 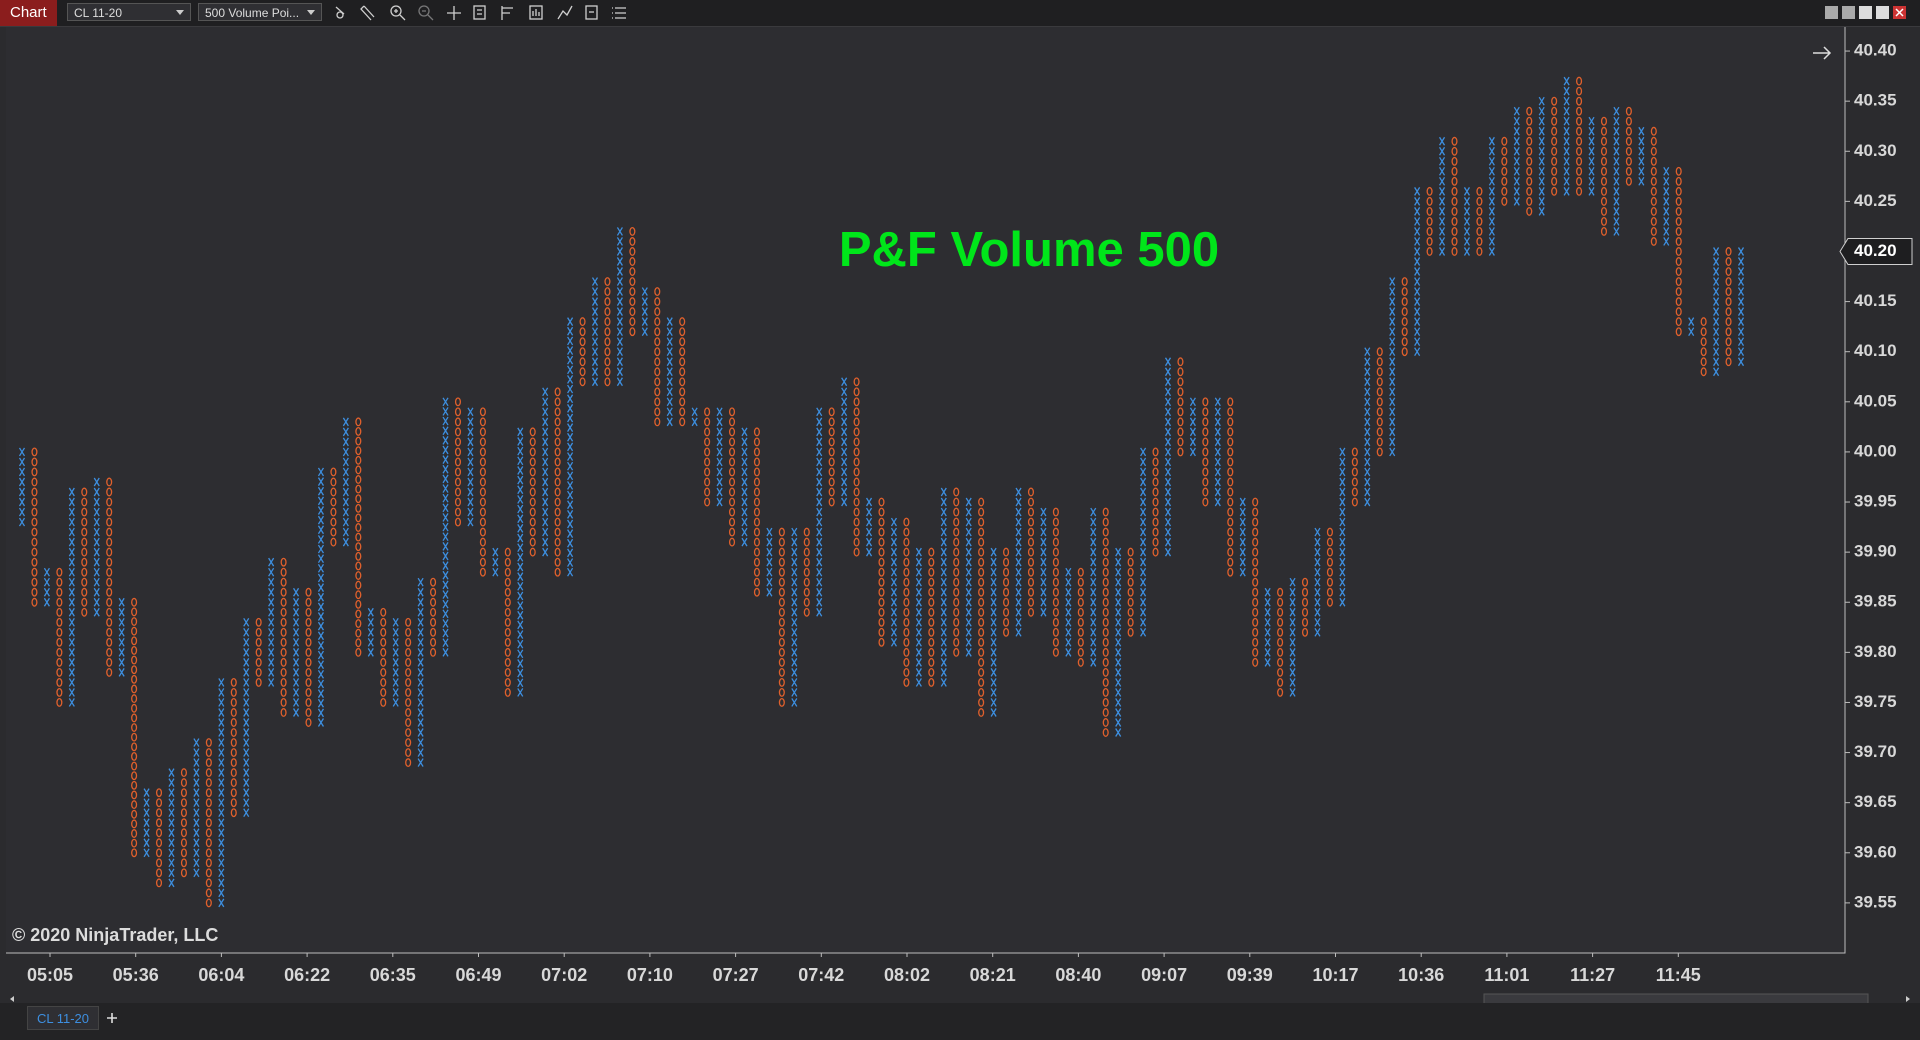 I want to click on instrument-tab: CL 11-20, so click(x=63, y=1018).